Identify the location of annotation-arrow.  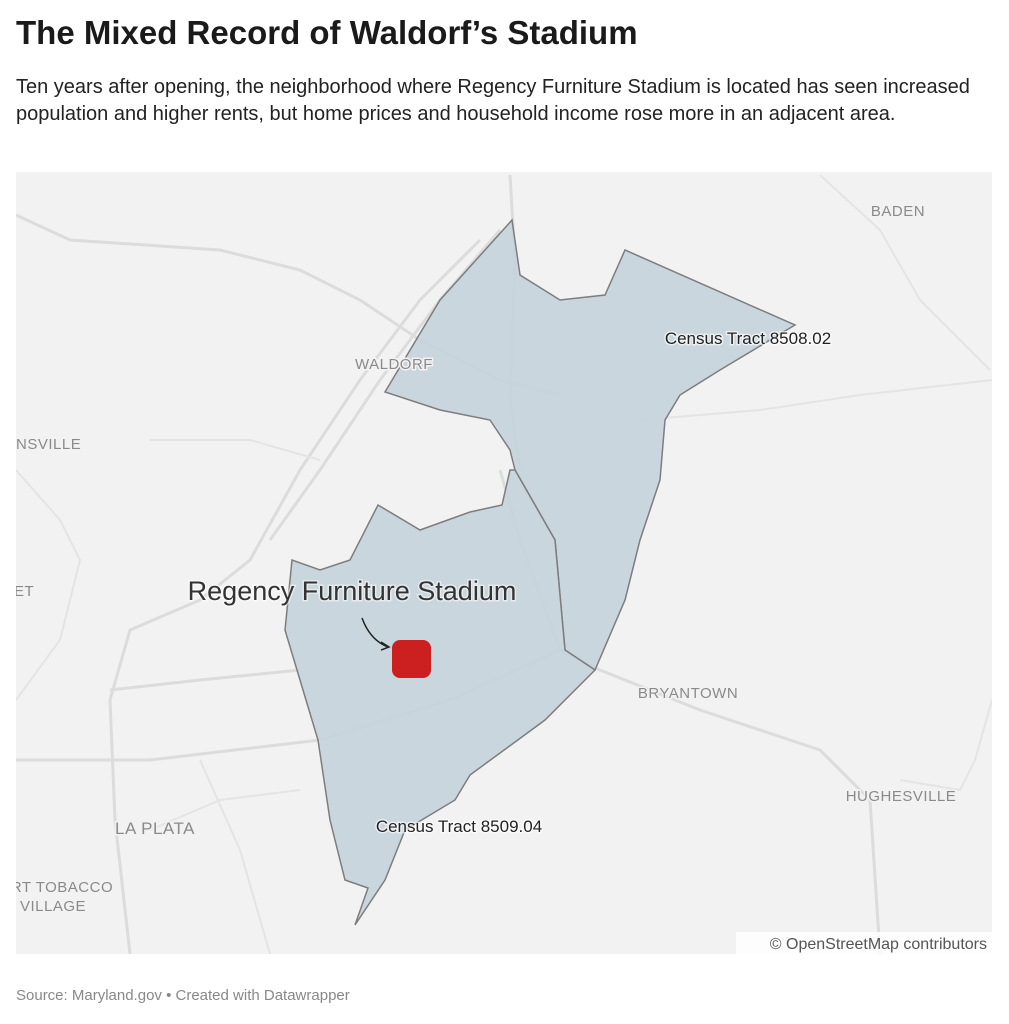
(375, 632).